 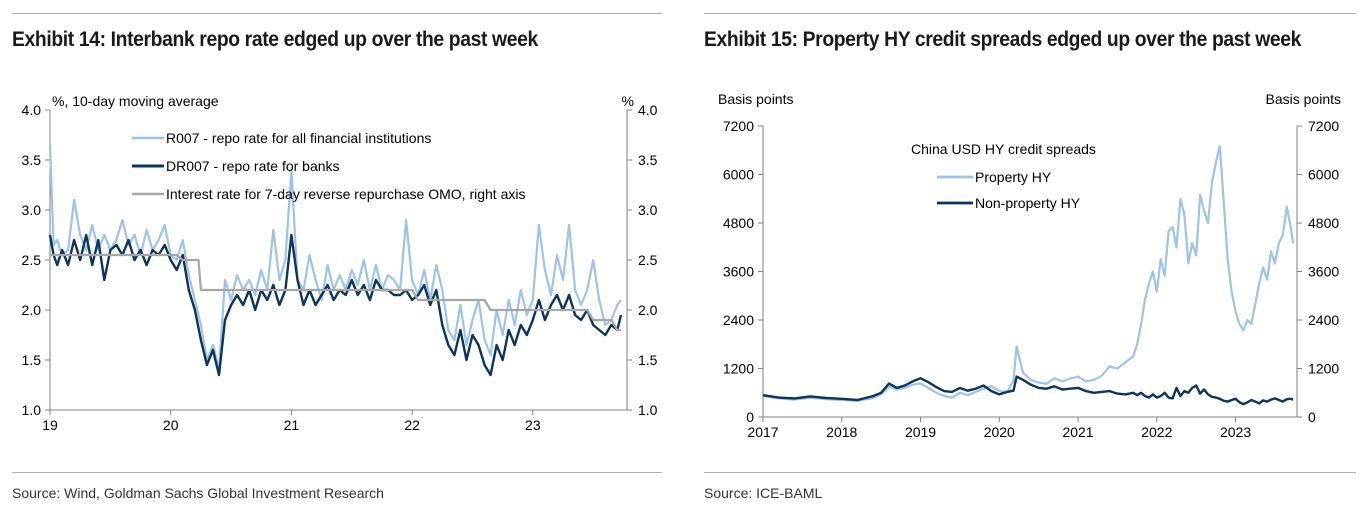 What do you see at coordinates (738, 126) in the screenshot?
I see `y-tick-label-left: 7200` at bounding box center [738, 126].